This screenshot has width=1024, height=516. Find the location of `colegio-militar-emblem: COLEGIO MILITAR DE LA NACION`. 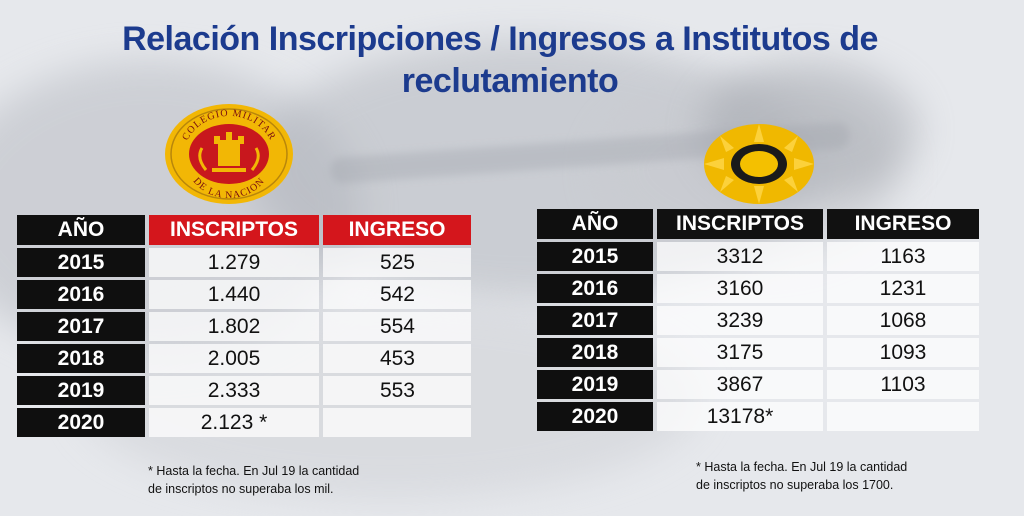

colegio-militar-emblem: COLEGIO MILITAR DE LA NACION is located at coordinates (229, 154).